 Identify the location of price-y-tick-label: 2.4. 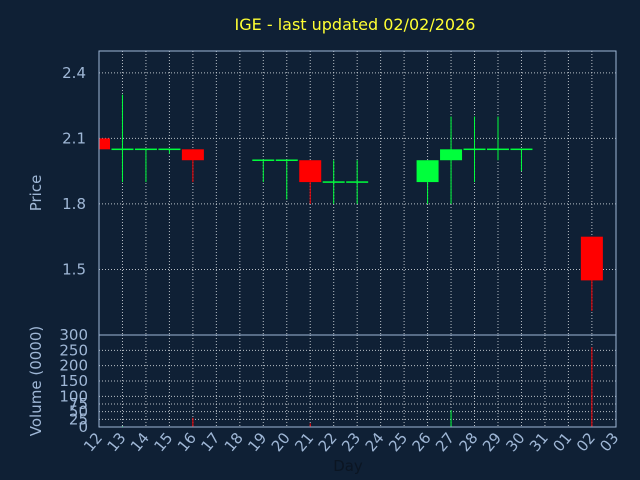
(74, 73).